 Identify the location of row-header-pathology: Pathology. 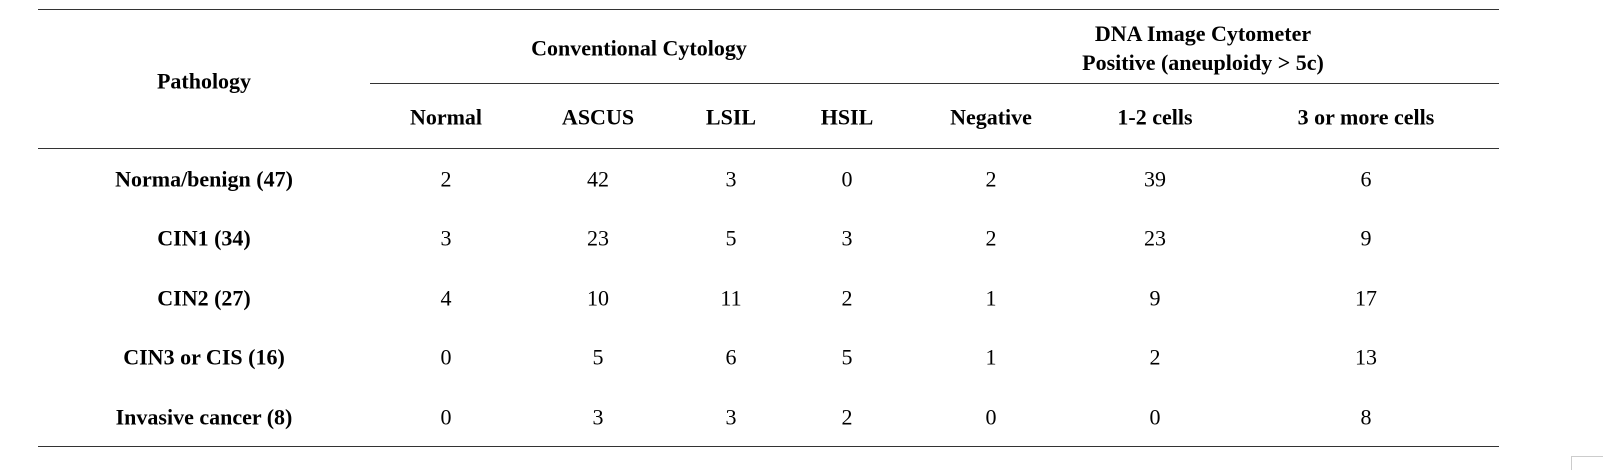
(204, 81).